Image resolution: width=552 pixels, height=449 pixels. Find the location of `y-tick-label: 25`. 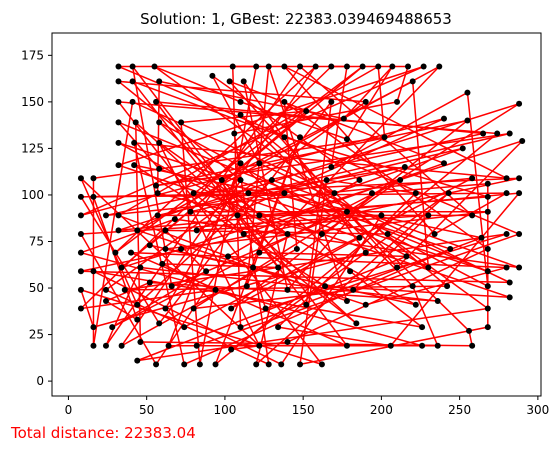

y-tick-label: 25 is located at coordinates (36, 335).